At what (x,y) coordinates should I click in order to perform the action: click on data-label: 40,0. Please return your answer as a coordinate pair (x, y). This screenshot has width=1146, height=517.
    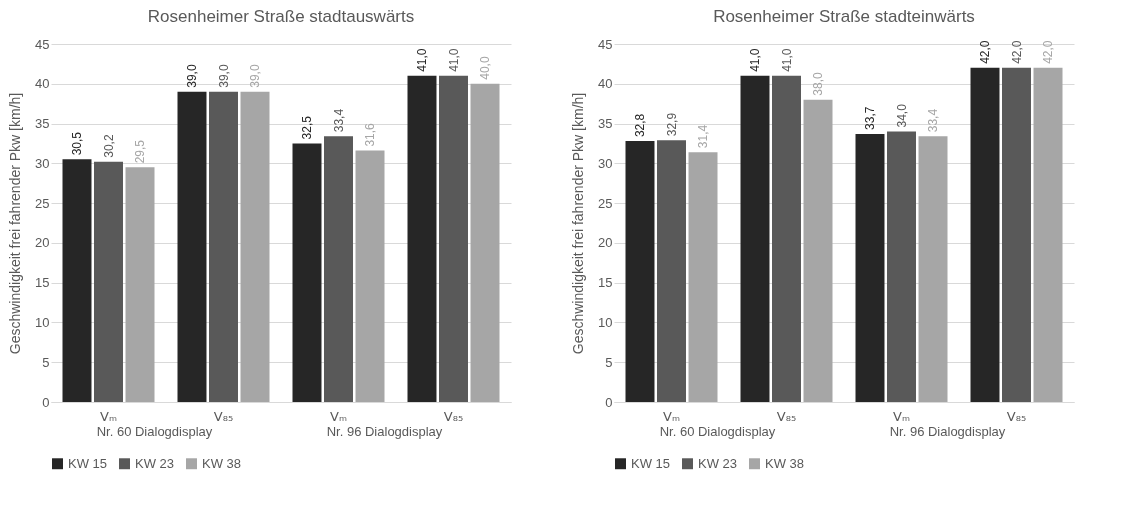
    Looking at the image, I should click on (485, 68).